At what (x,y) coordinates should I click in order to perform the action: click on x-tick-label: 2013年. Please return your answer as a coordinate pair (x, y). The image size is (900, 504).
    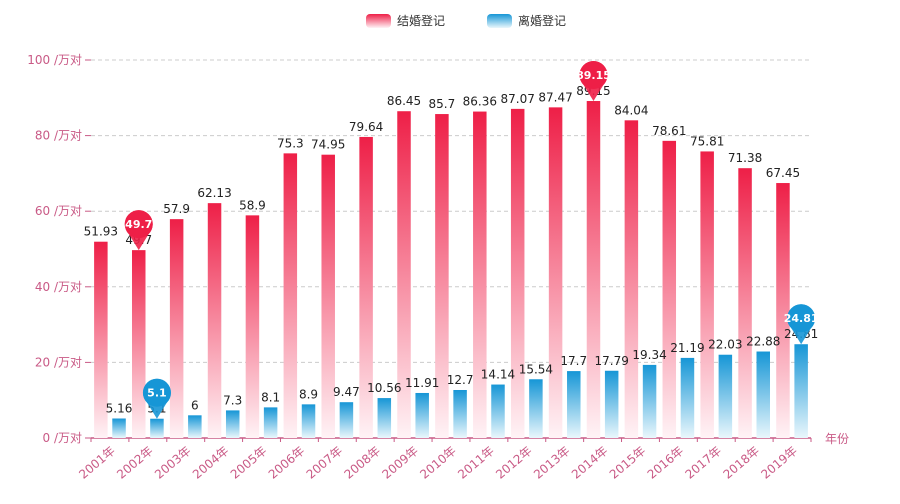
    Looking at the image, I should click on (552, 463).